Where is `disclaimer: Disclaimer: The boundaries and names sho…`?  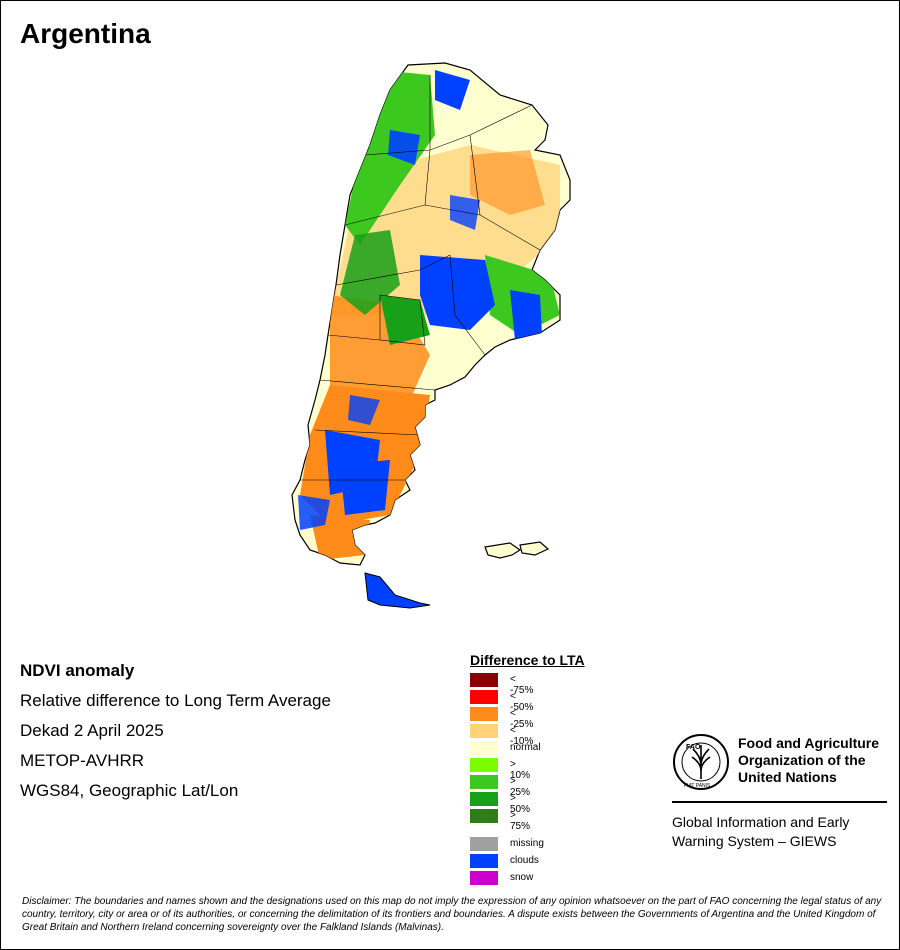
disclaimer: Disclaimer: The boundaries and names sho… is located at coordinates (452, 914).